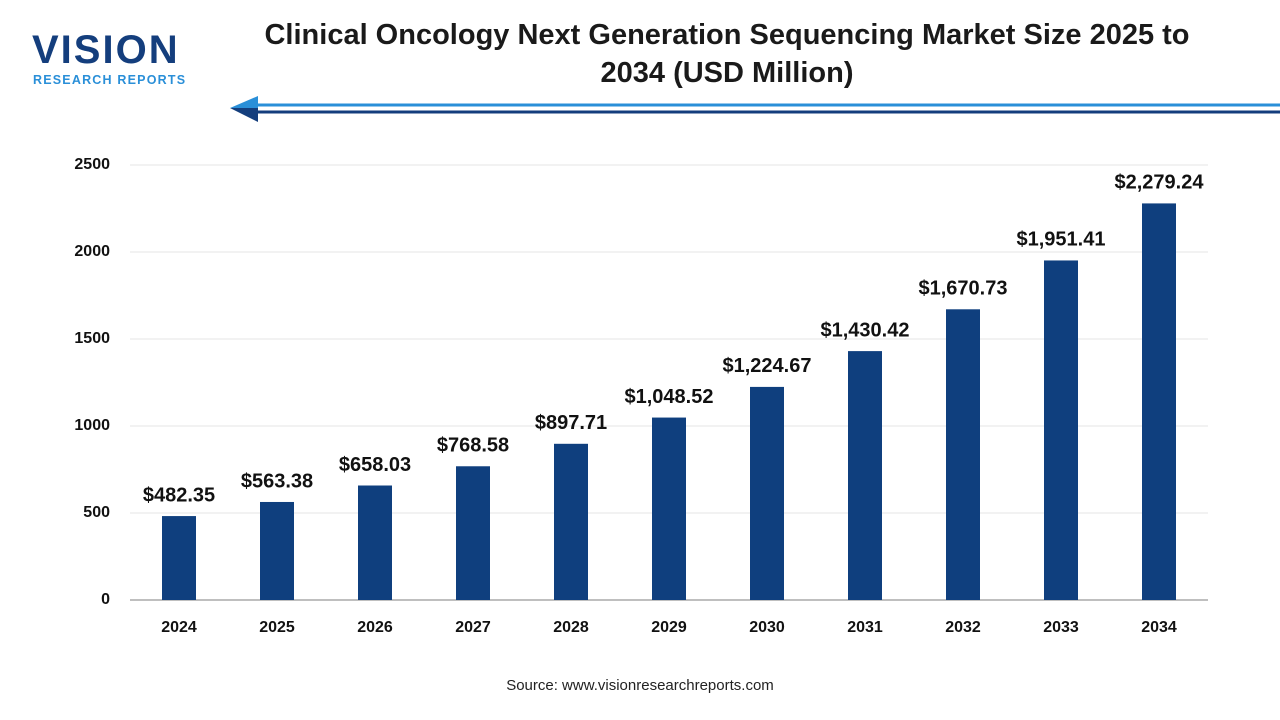  Describe the element at coordinates (92, 251) in the screenshot. I see `y-tick-label: 2000` at that location.